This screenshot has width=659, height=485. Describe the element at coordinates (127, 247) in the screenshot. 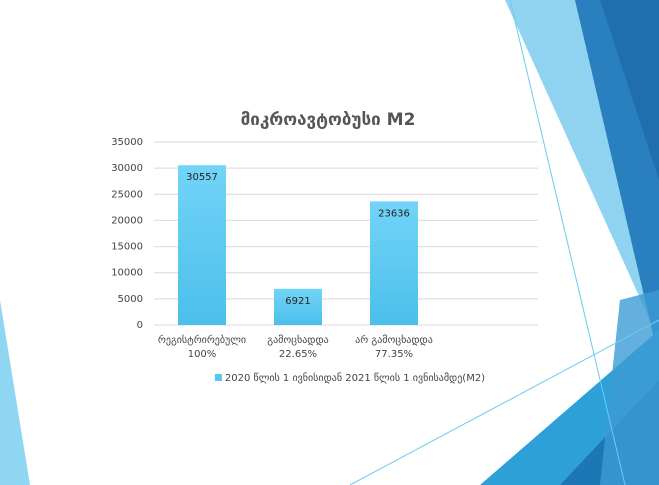

I see `y-tick-label: 15000` at that location.